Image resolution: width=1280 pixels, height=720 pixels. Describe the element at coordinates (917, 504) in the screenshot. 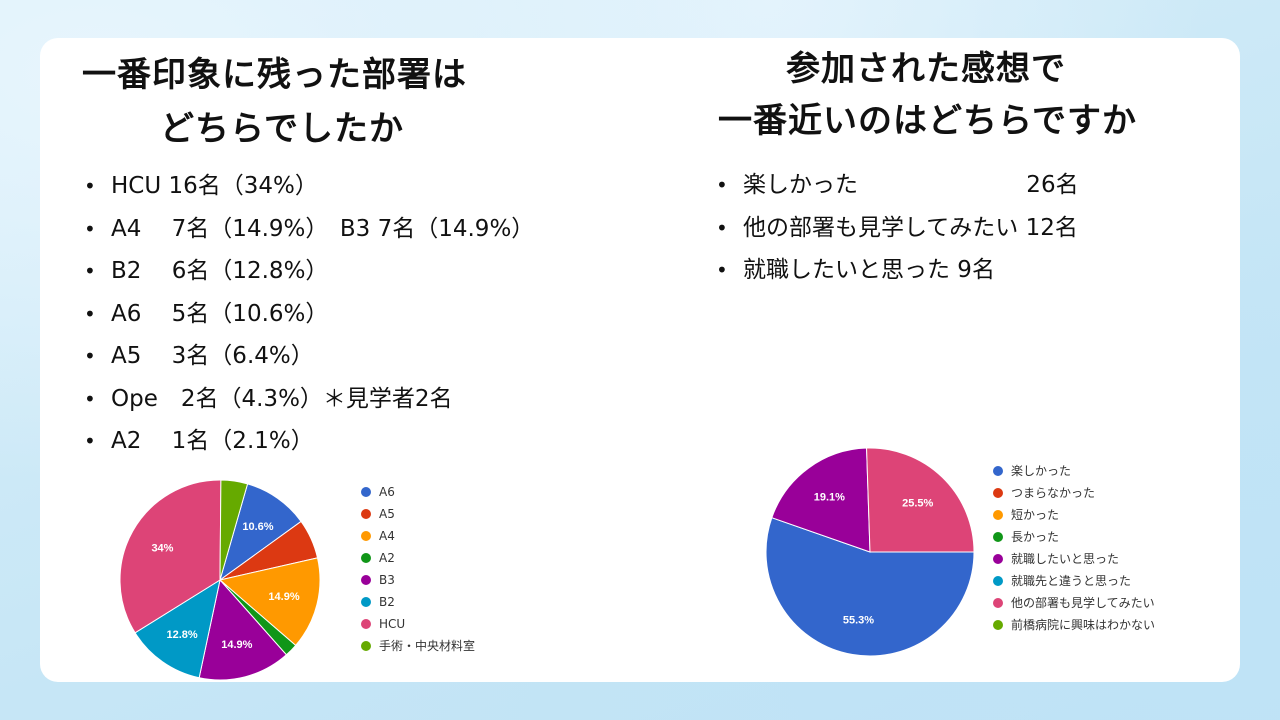

I see `pie-slice-label: 25.5%` at that location.